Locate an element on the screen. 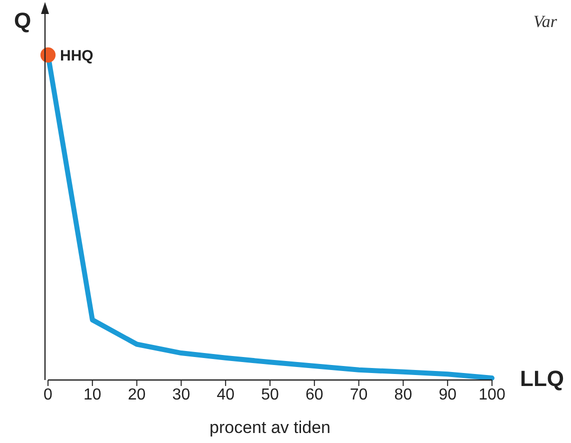 This screenshot has height=443, width=571. annotation: HHQ is located at coordinates (77, 55).